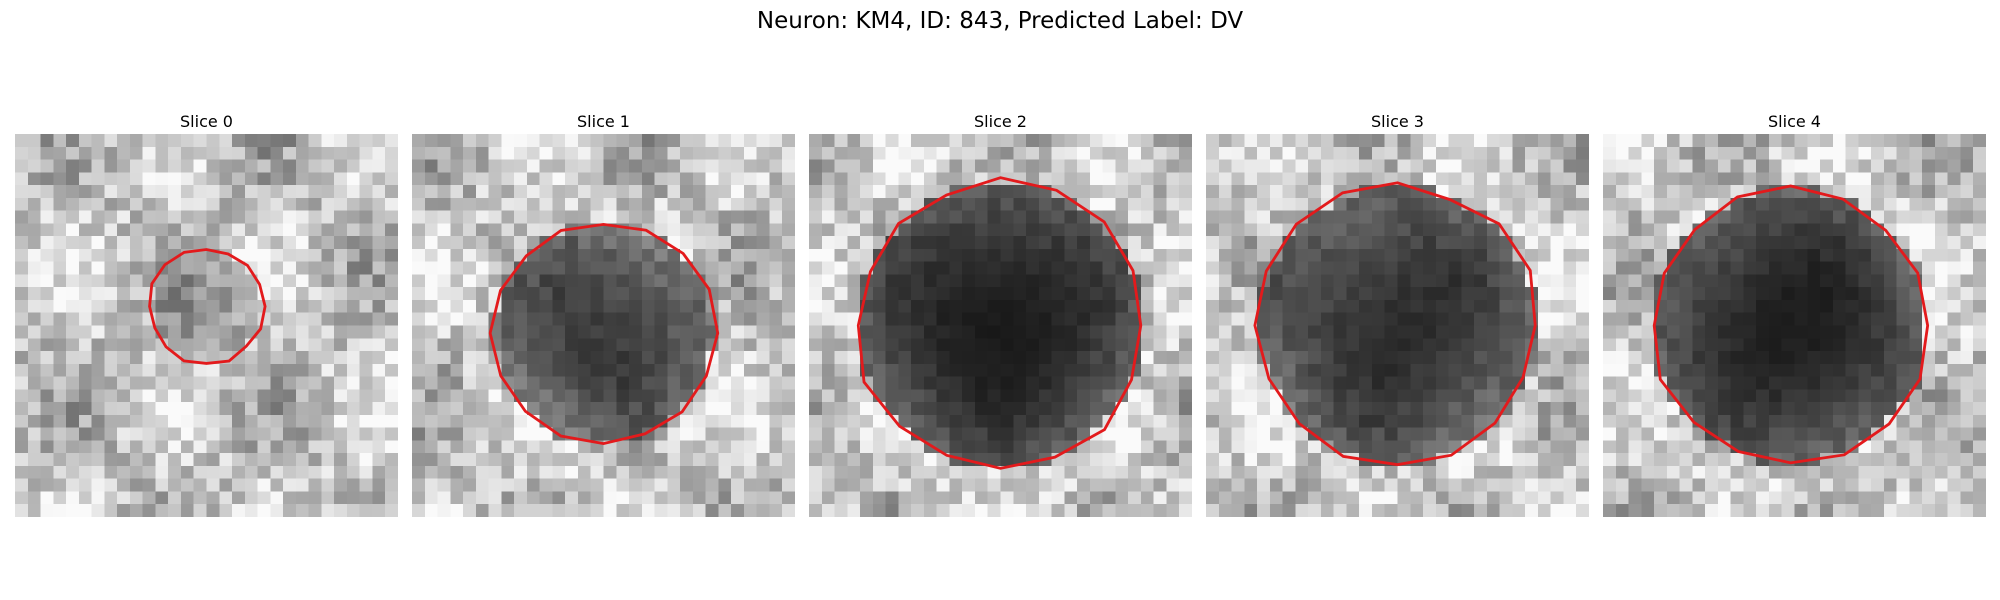 The height and width of the screenshot is (600, 2000). I want to click on slice-panel-3: Slice 3, so click(1397, 313).